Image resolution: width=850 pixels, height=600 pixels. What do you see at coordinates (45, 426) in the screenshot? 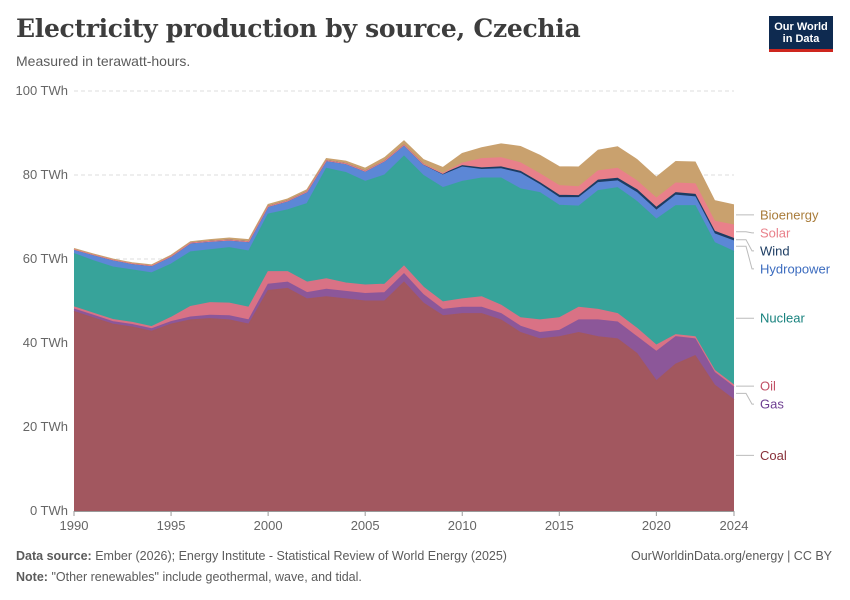
I see `y-tick-label: 20 TWh` at bounding box center [45, 426].